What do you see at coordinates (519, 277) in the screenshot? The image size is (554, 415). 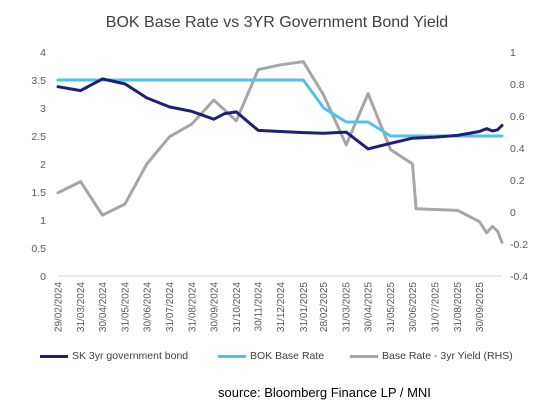 I see `y-right-tick-label: -0.4` at bounding box center [519, 277].